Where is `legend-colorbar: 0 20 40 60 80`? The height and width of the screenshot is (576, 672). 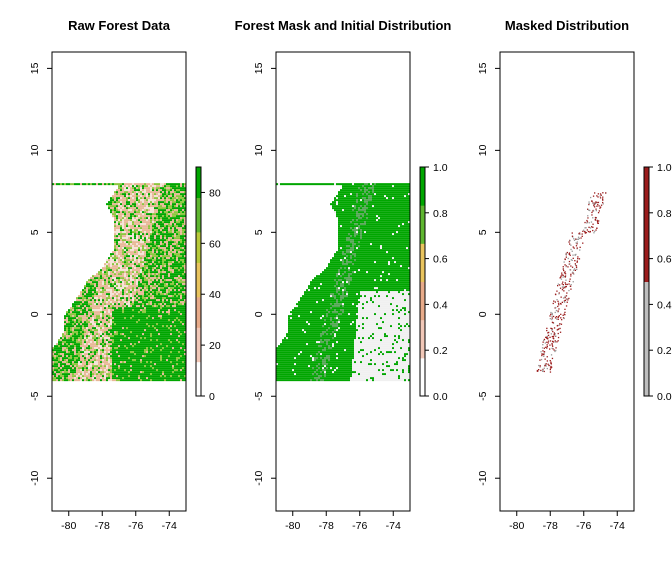 legend-colorbar: 0 20 40 60 80 is located at coordinates (208, 284).